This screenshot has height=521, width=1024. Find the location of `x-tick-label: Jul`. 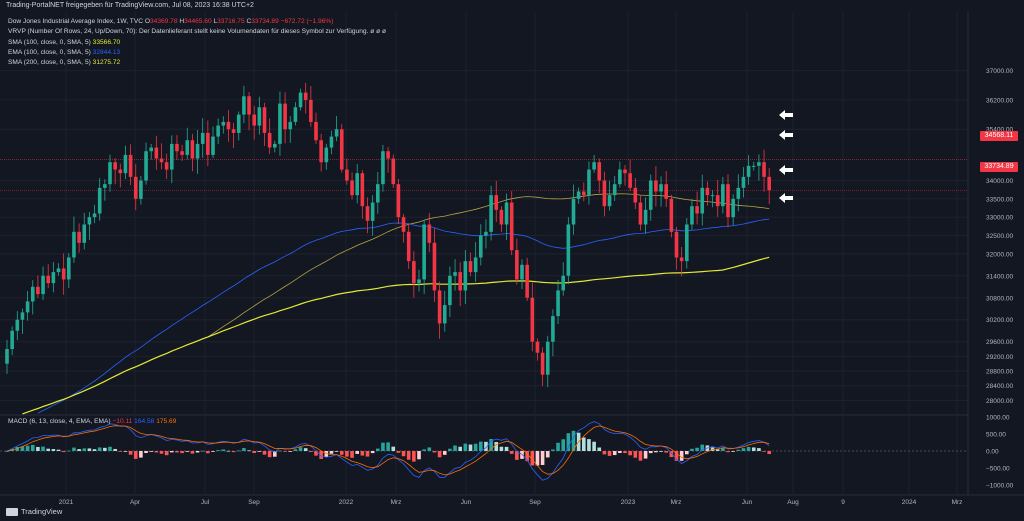

x-tick-label: Jul is located at coordinates (205, 502).